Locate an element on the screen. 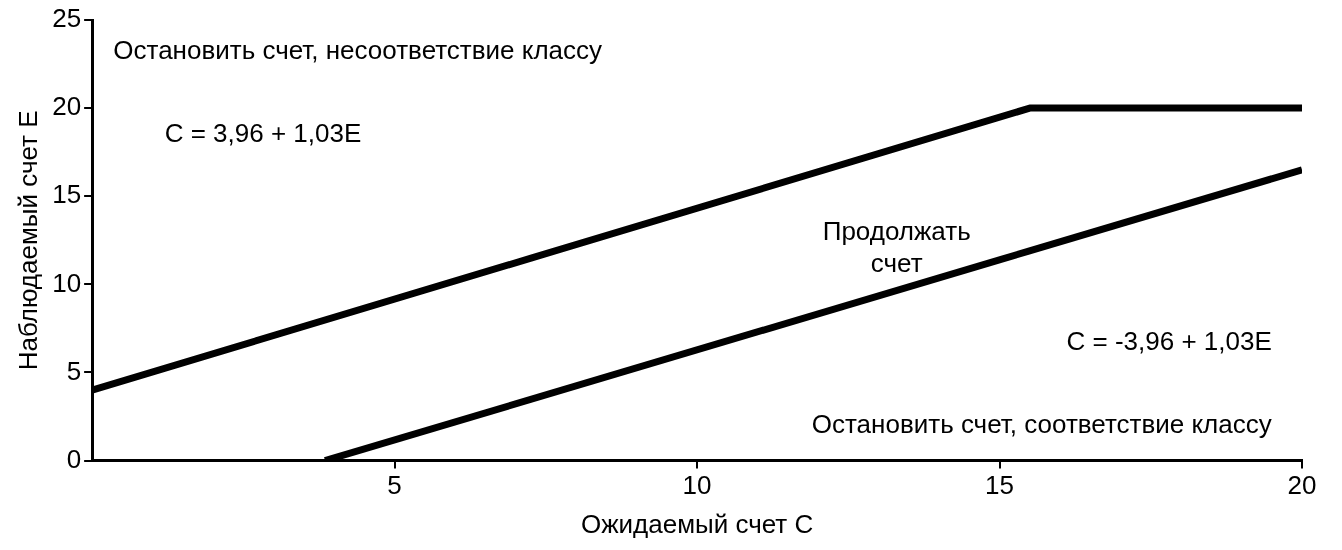 This screenshot has width=1342, height=550. y-axis-title: Наблюдаемый счет E is located at coordinates (27, 240).